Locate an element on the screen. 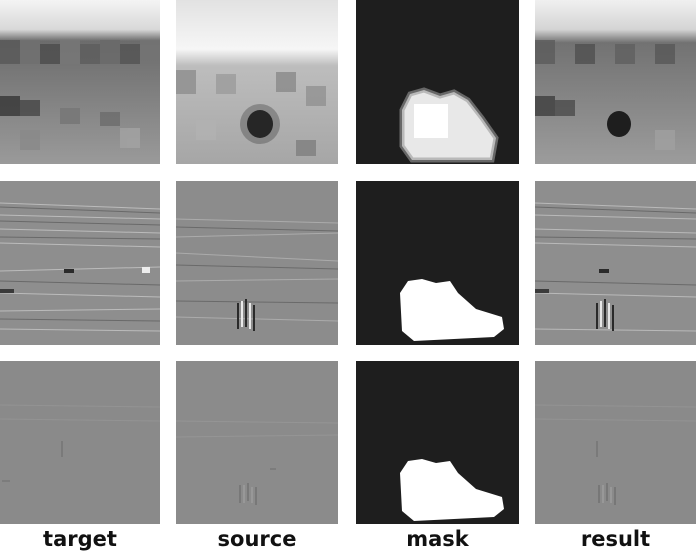 The width and height of the screenshot is (696, 553). target-row1-image is located at coordinates (80, 82).